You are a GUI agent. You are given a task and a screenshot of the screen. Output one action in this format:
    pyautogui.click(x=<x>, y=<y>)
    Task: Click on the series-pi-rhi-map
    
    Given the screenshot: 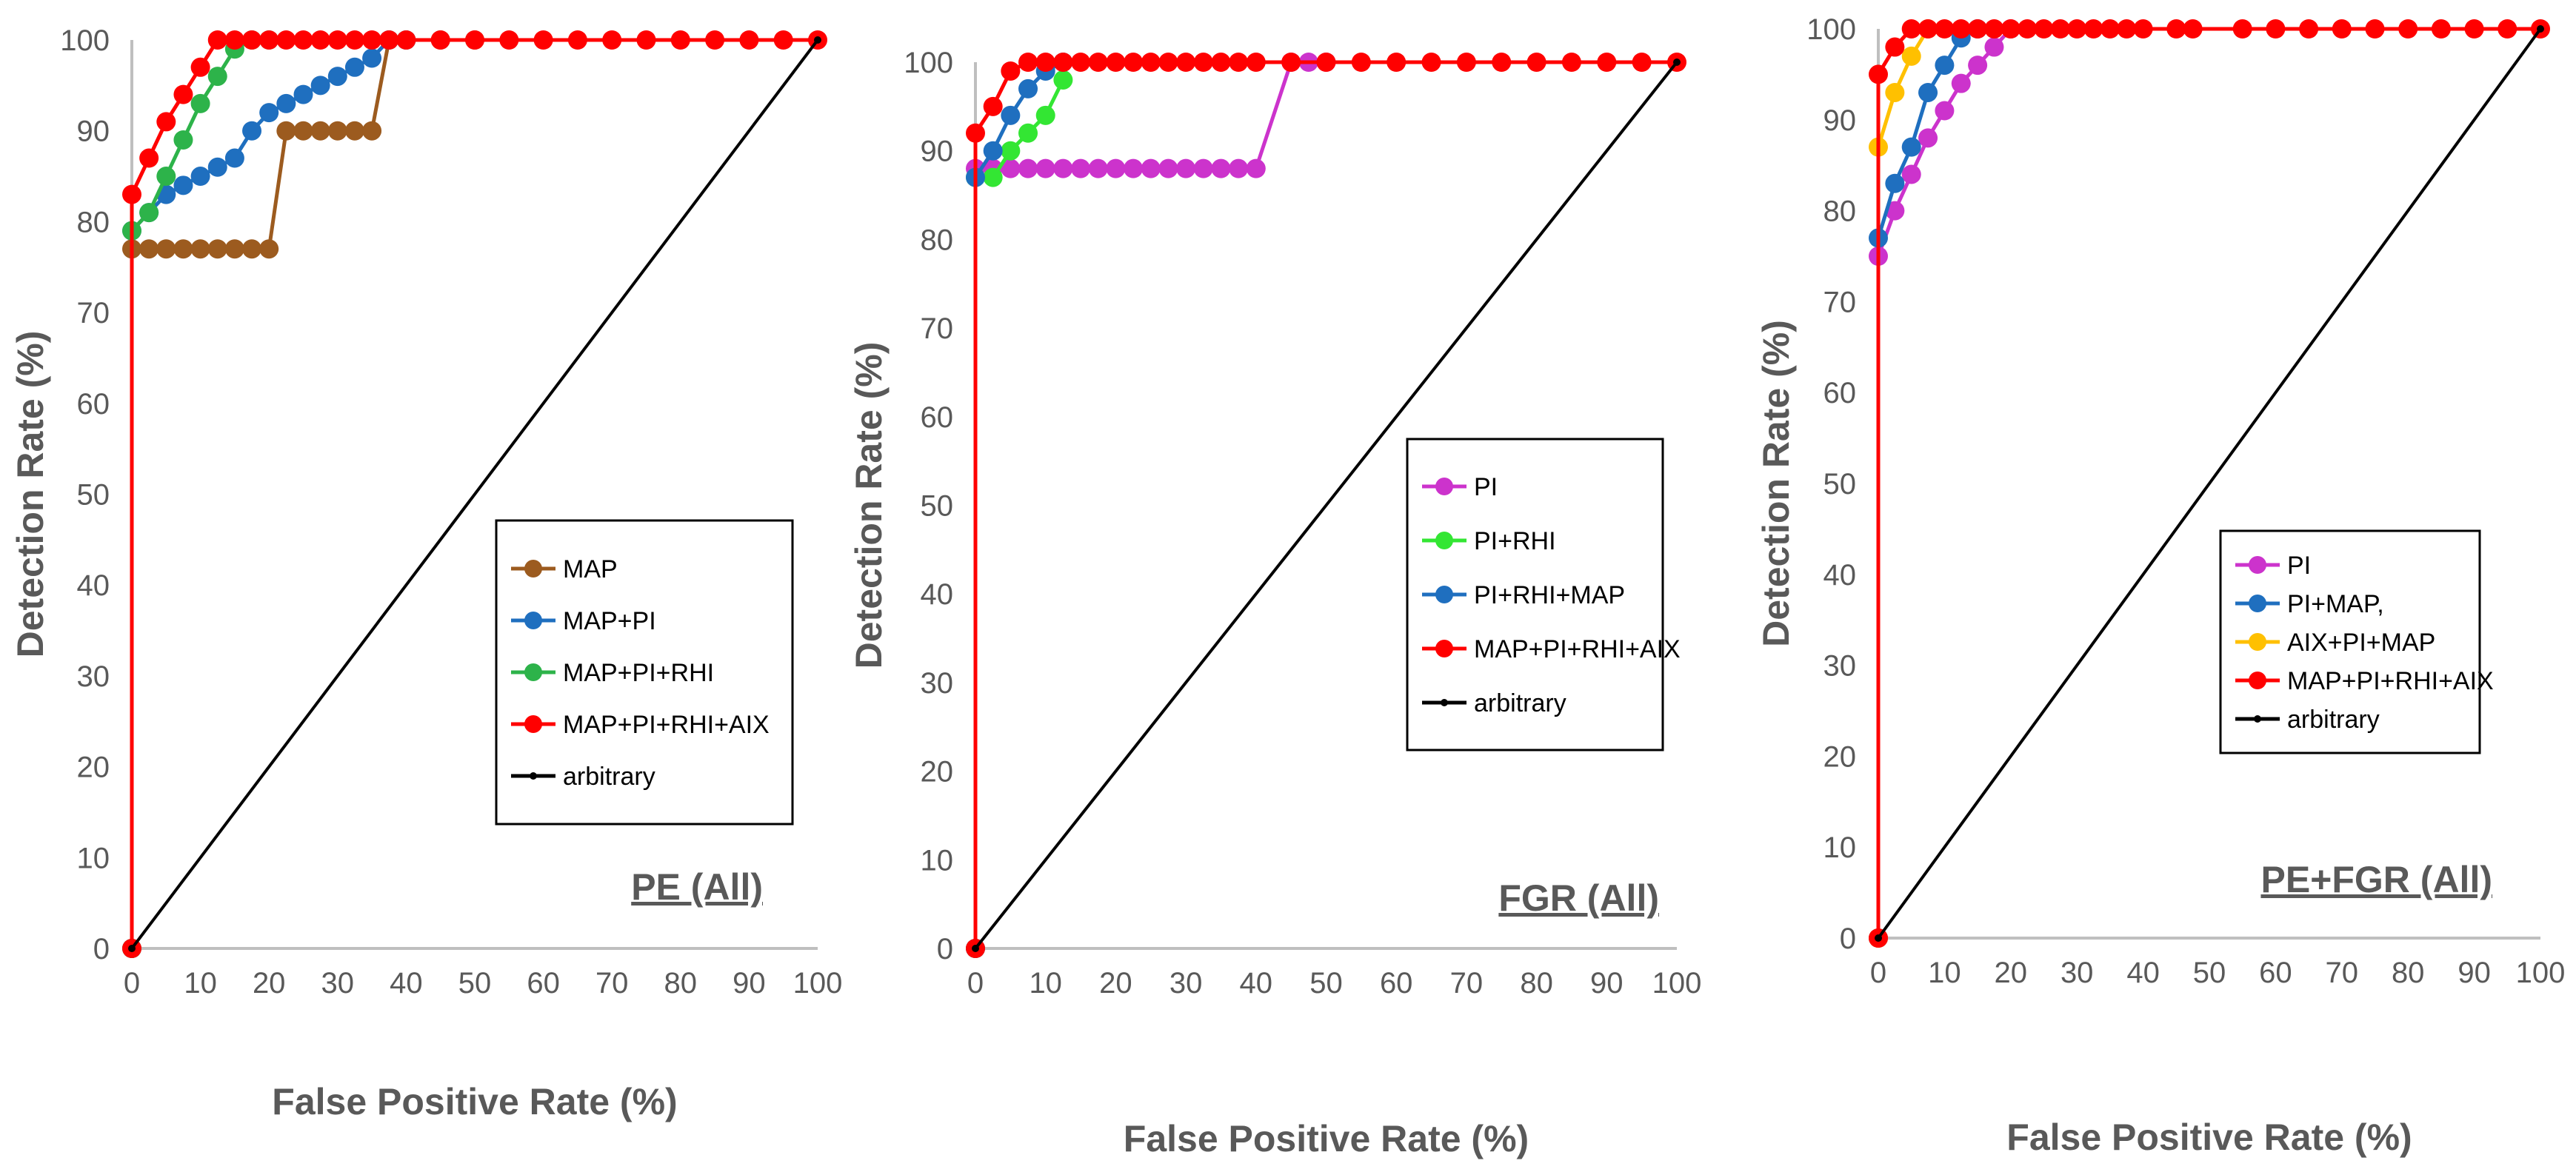 What is the action you would take?
    pyautogui.click(x=1019, y=505)
    